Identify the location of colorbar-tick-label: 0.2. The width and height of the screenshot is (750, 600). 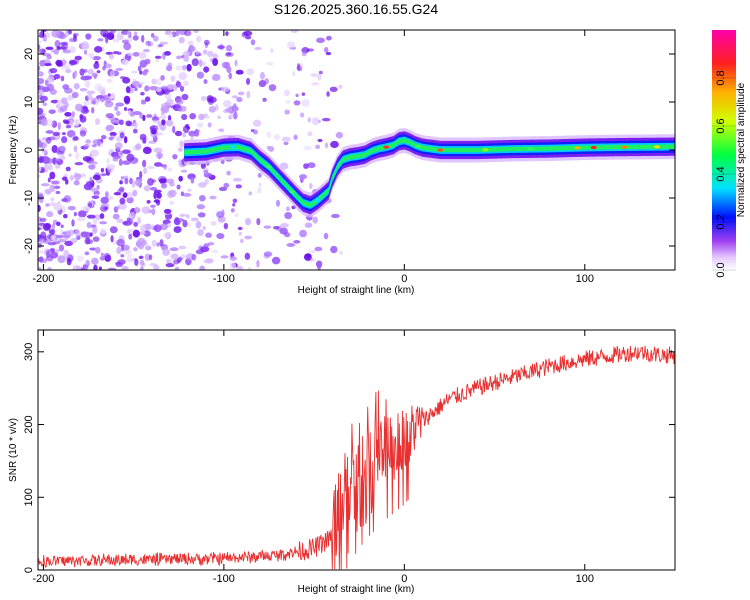
(721, 221).